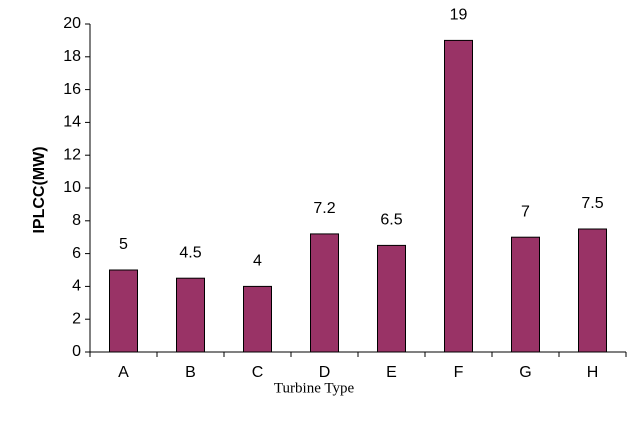  Describe the element at coordinates (525, 372) in the screenshot. I see `x-tick-label: G` at that location.